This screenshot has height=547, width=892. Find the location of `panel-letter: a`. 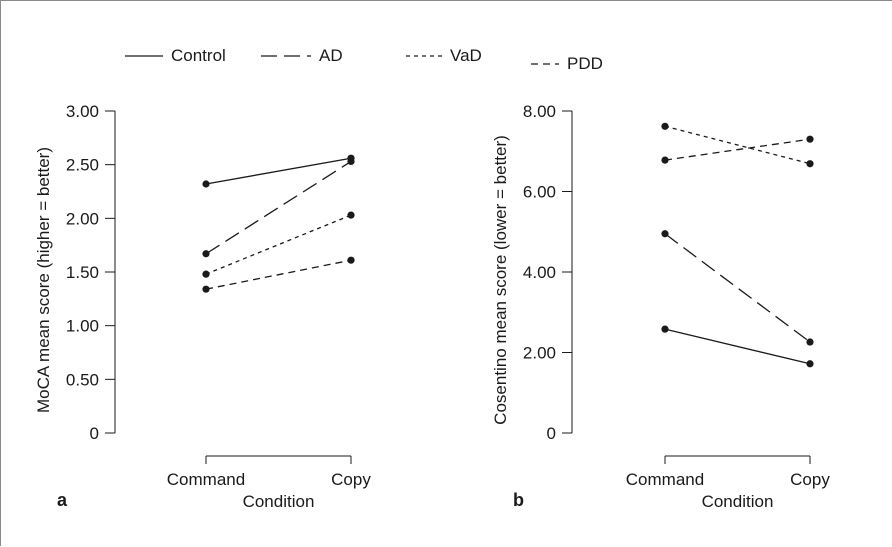

panel-letter: a is located at coordinates (62, 500).